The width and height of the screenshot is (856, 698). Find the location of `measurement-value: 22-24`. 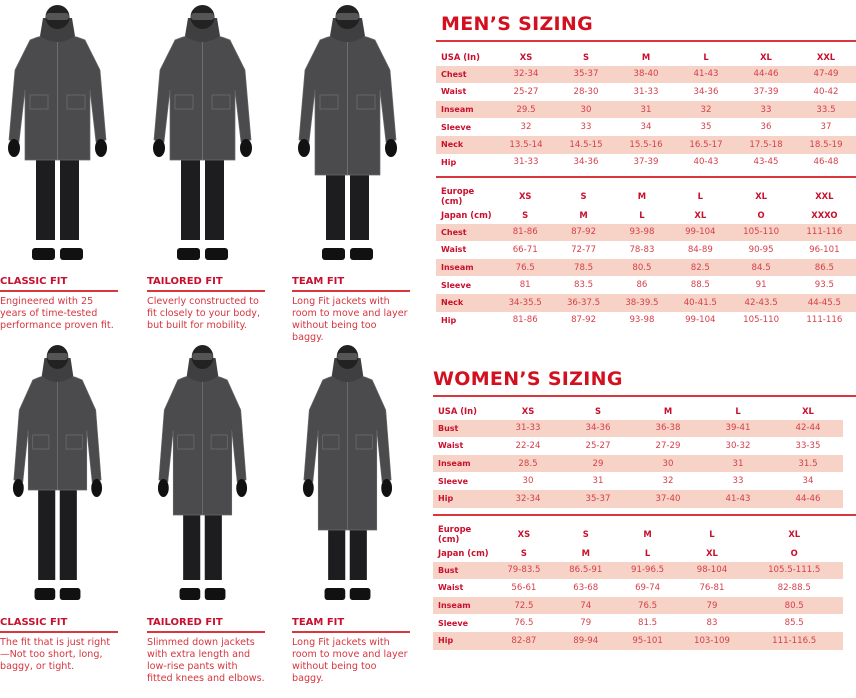

measurement-value: 22-24 is located at coordinates (528, 445).